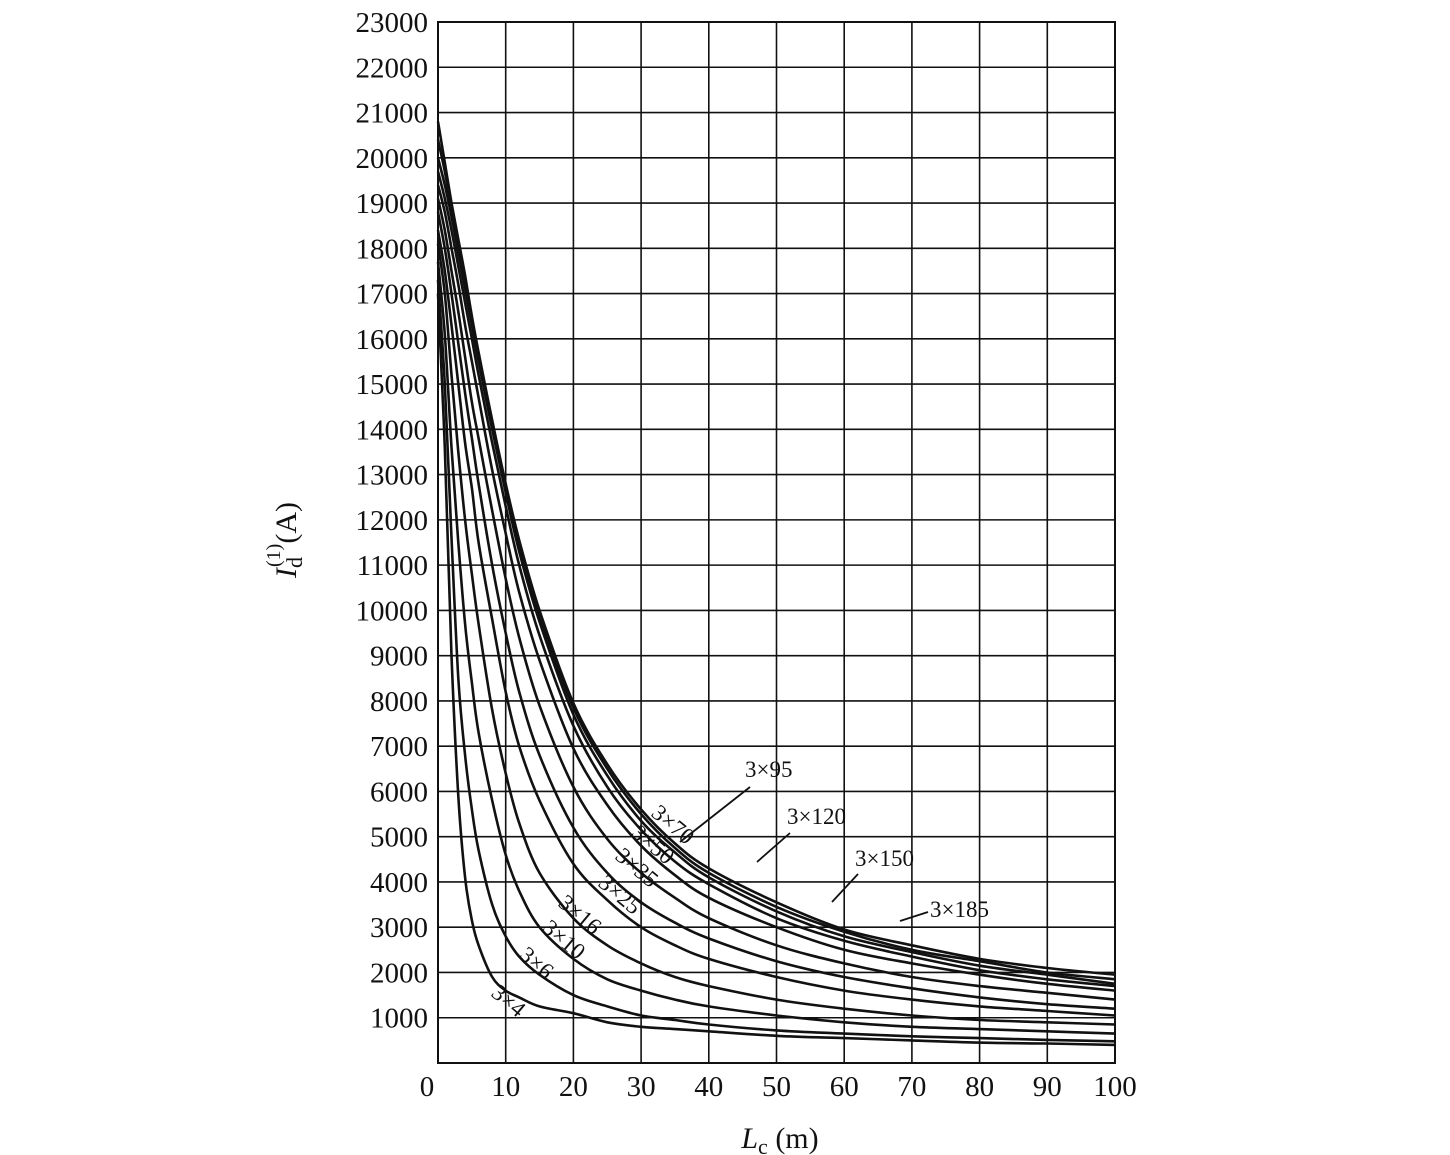 The height and width of the screenshot is (1155, 1450). I want to click on x-tick-label-40: 40, so click(708, 1087).